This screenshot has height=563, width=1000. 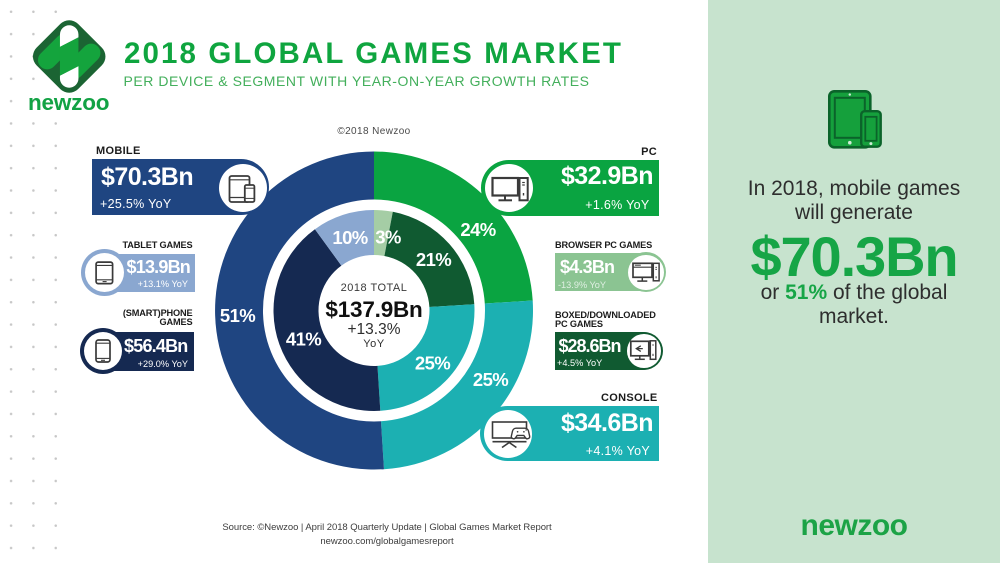 I want to click on svg-text: 51%, so click(x=237, y=315).